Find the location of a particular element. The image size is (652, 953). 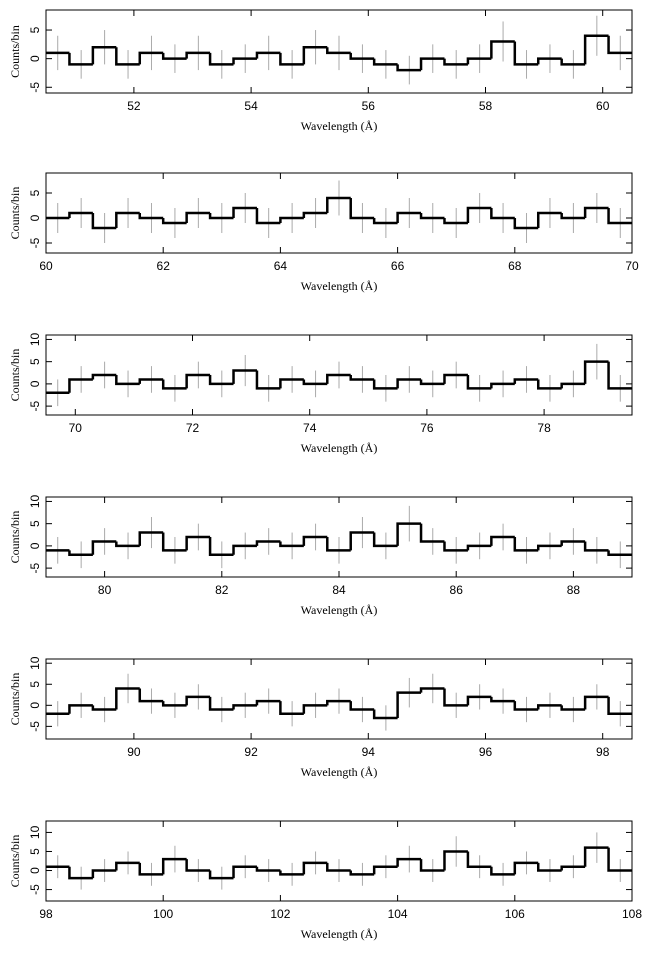

x-tick-label: 92 is located at coordinates (251, 752).